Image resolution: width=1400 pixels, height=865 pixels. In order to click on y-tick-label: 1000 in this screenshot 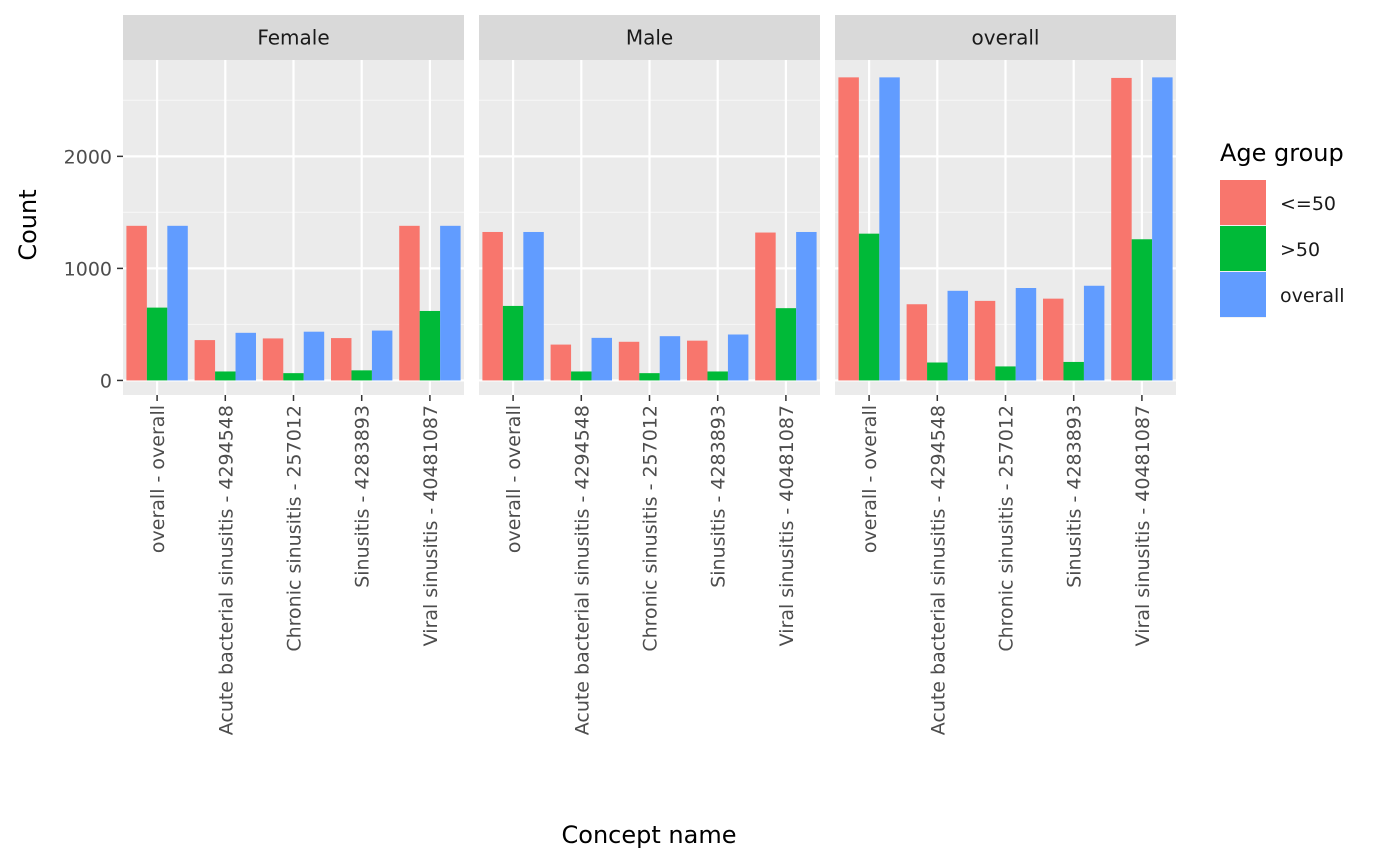, I will do `click(88, 269)`.